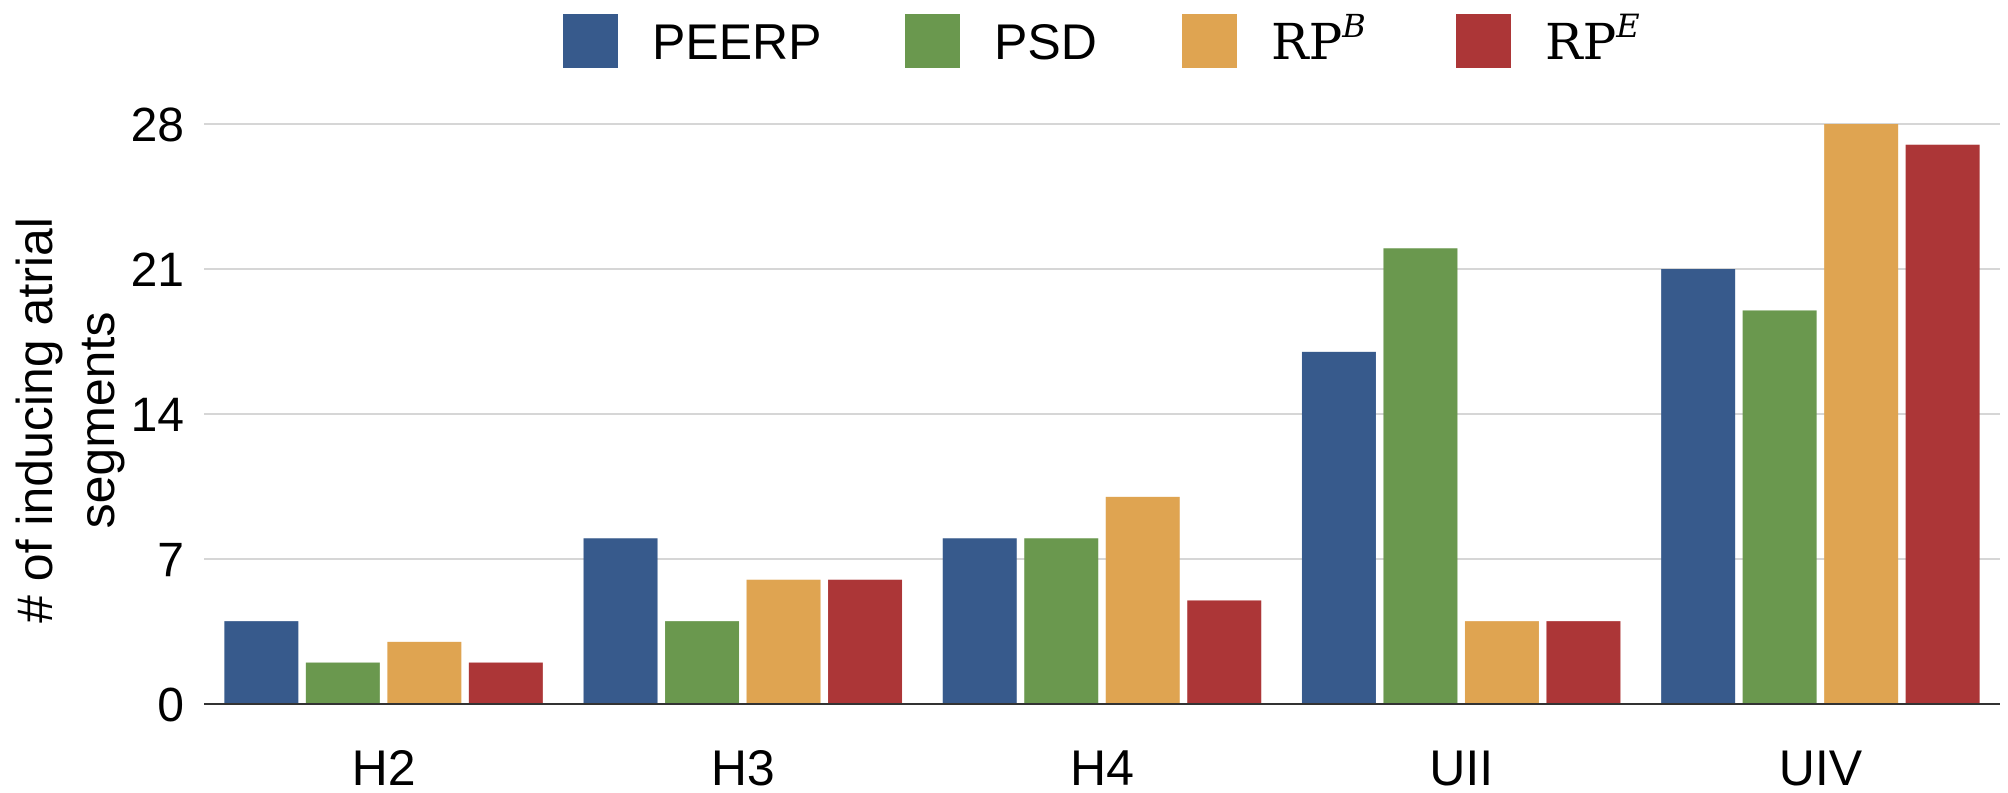 The width and height of the screenshot is (2008, 793). I want to click on y-tick-label: 28, so click(157, 125).